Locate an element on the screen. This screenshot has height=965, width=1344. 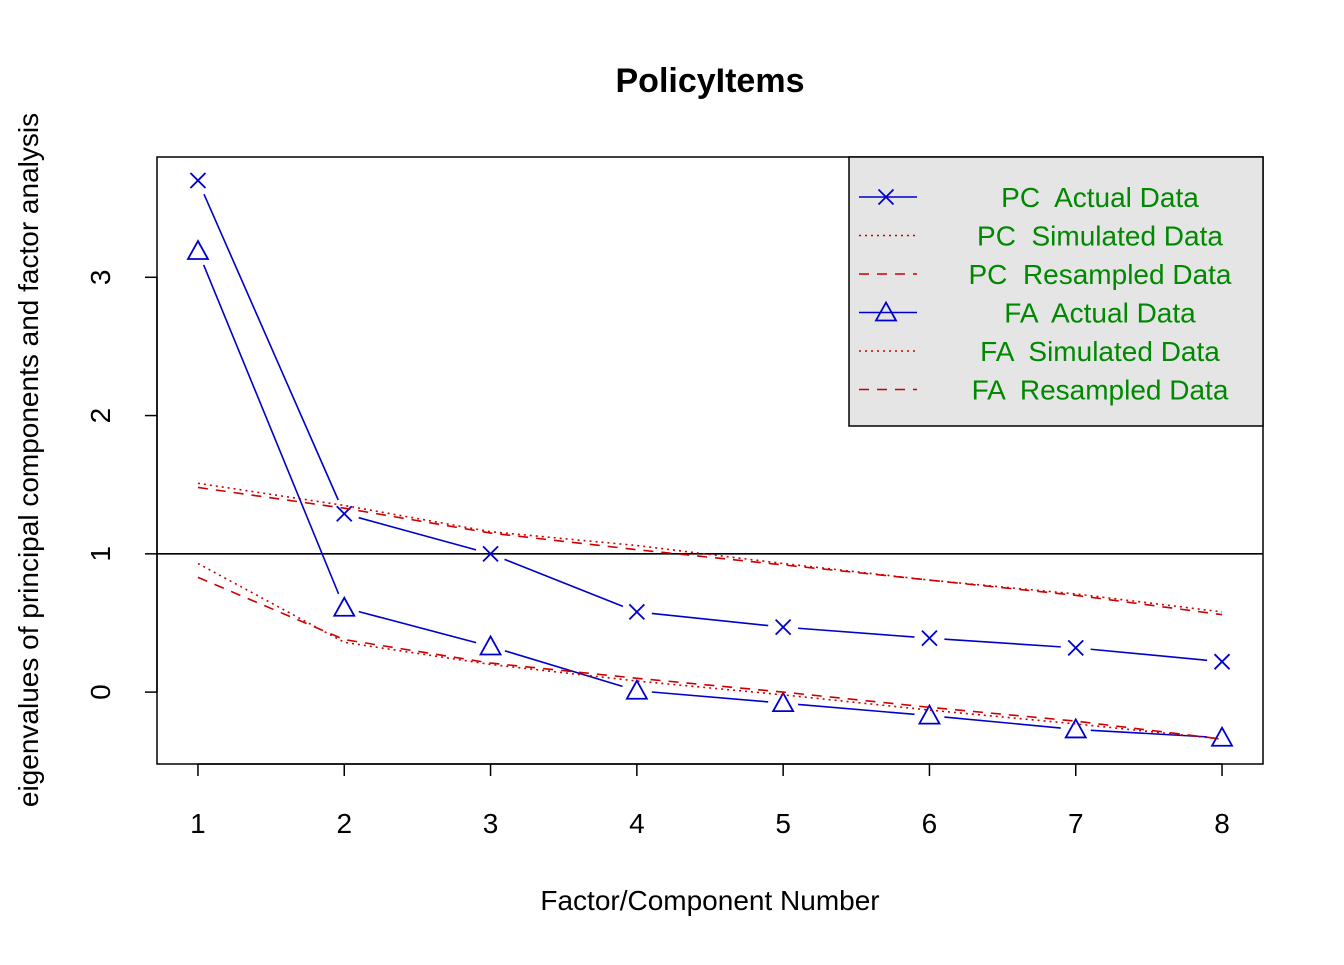
legend-label: PC Actual Data is located at coordinates (1100, 197).